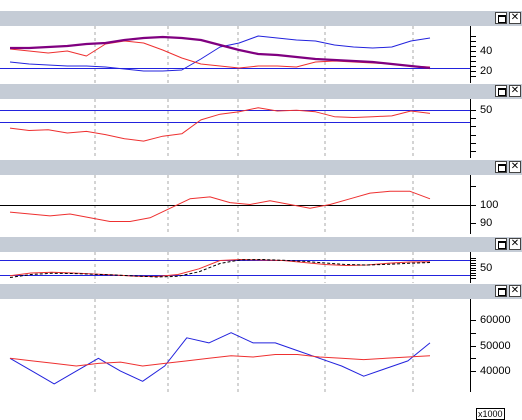 The image size is (522, 420). Describe the element at coordinates (496, 54) in the screenshot. I see `price-axis: 40 20` at that location.